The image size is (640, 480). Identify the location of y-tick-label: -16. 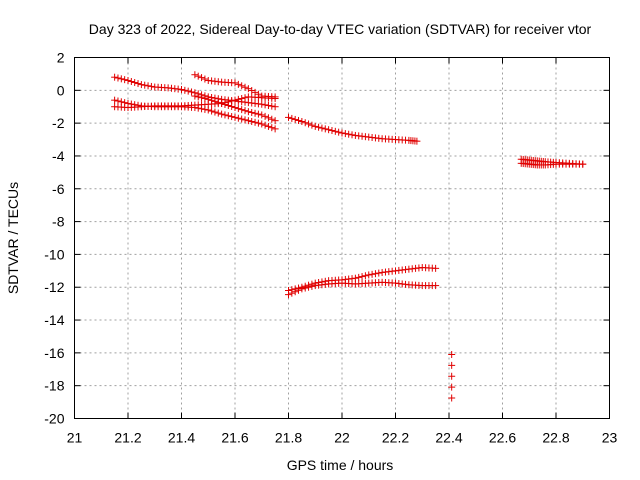
(54, 353).